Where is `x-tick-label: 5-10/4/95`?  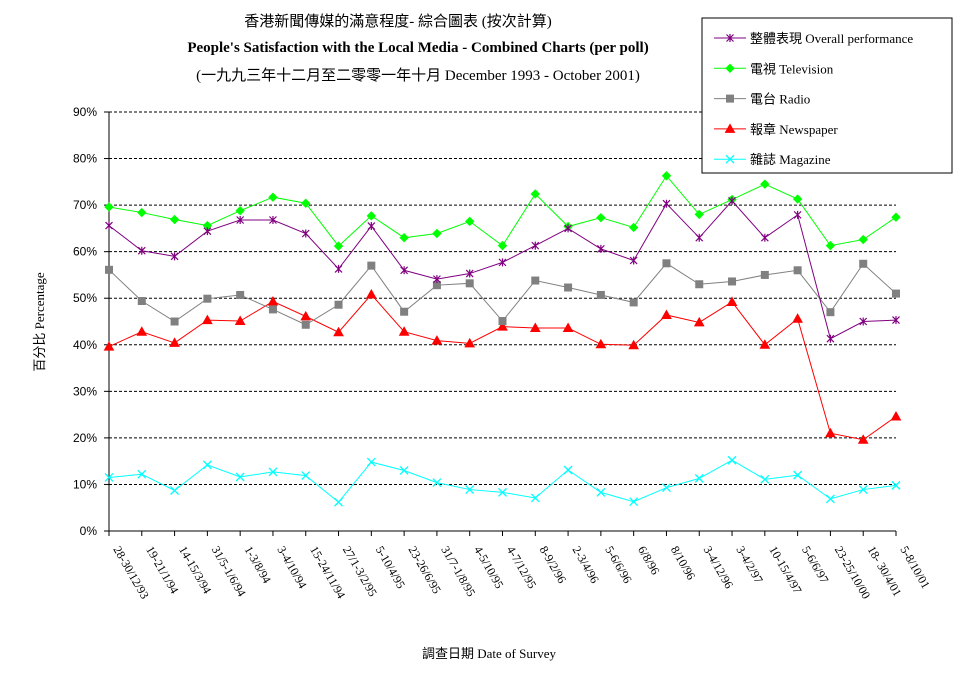
x-tick-label: 5-10/4/95 is located at coordinates (390, 567).